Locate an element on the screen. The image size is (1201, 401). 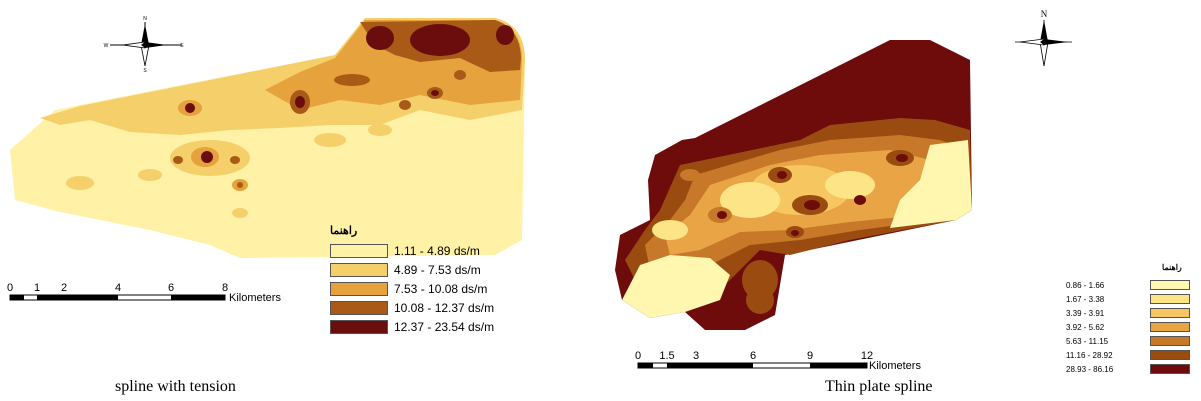
right-legend-label: 0.86 - 1.66 is located at coordinates (1085, 285).